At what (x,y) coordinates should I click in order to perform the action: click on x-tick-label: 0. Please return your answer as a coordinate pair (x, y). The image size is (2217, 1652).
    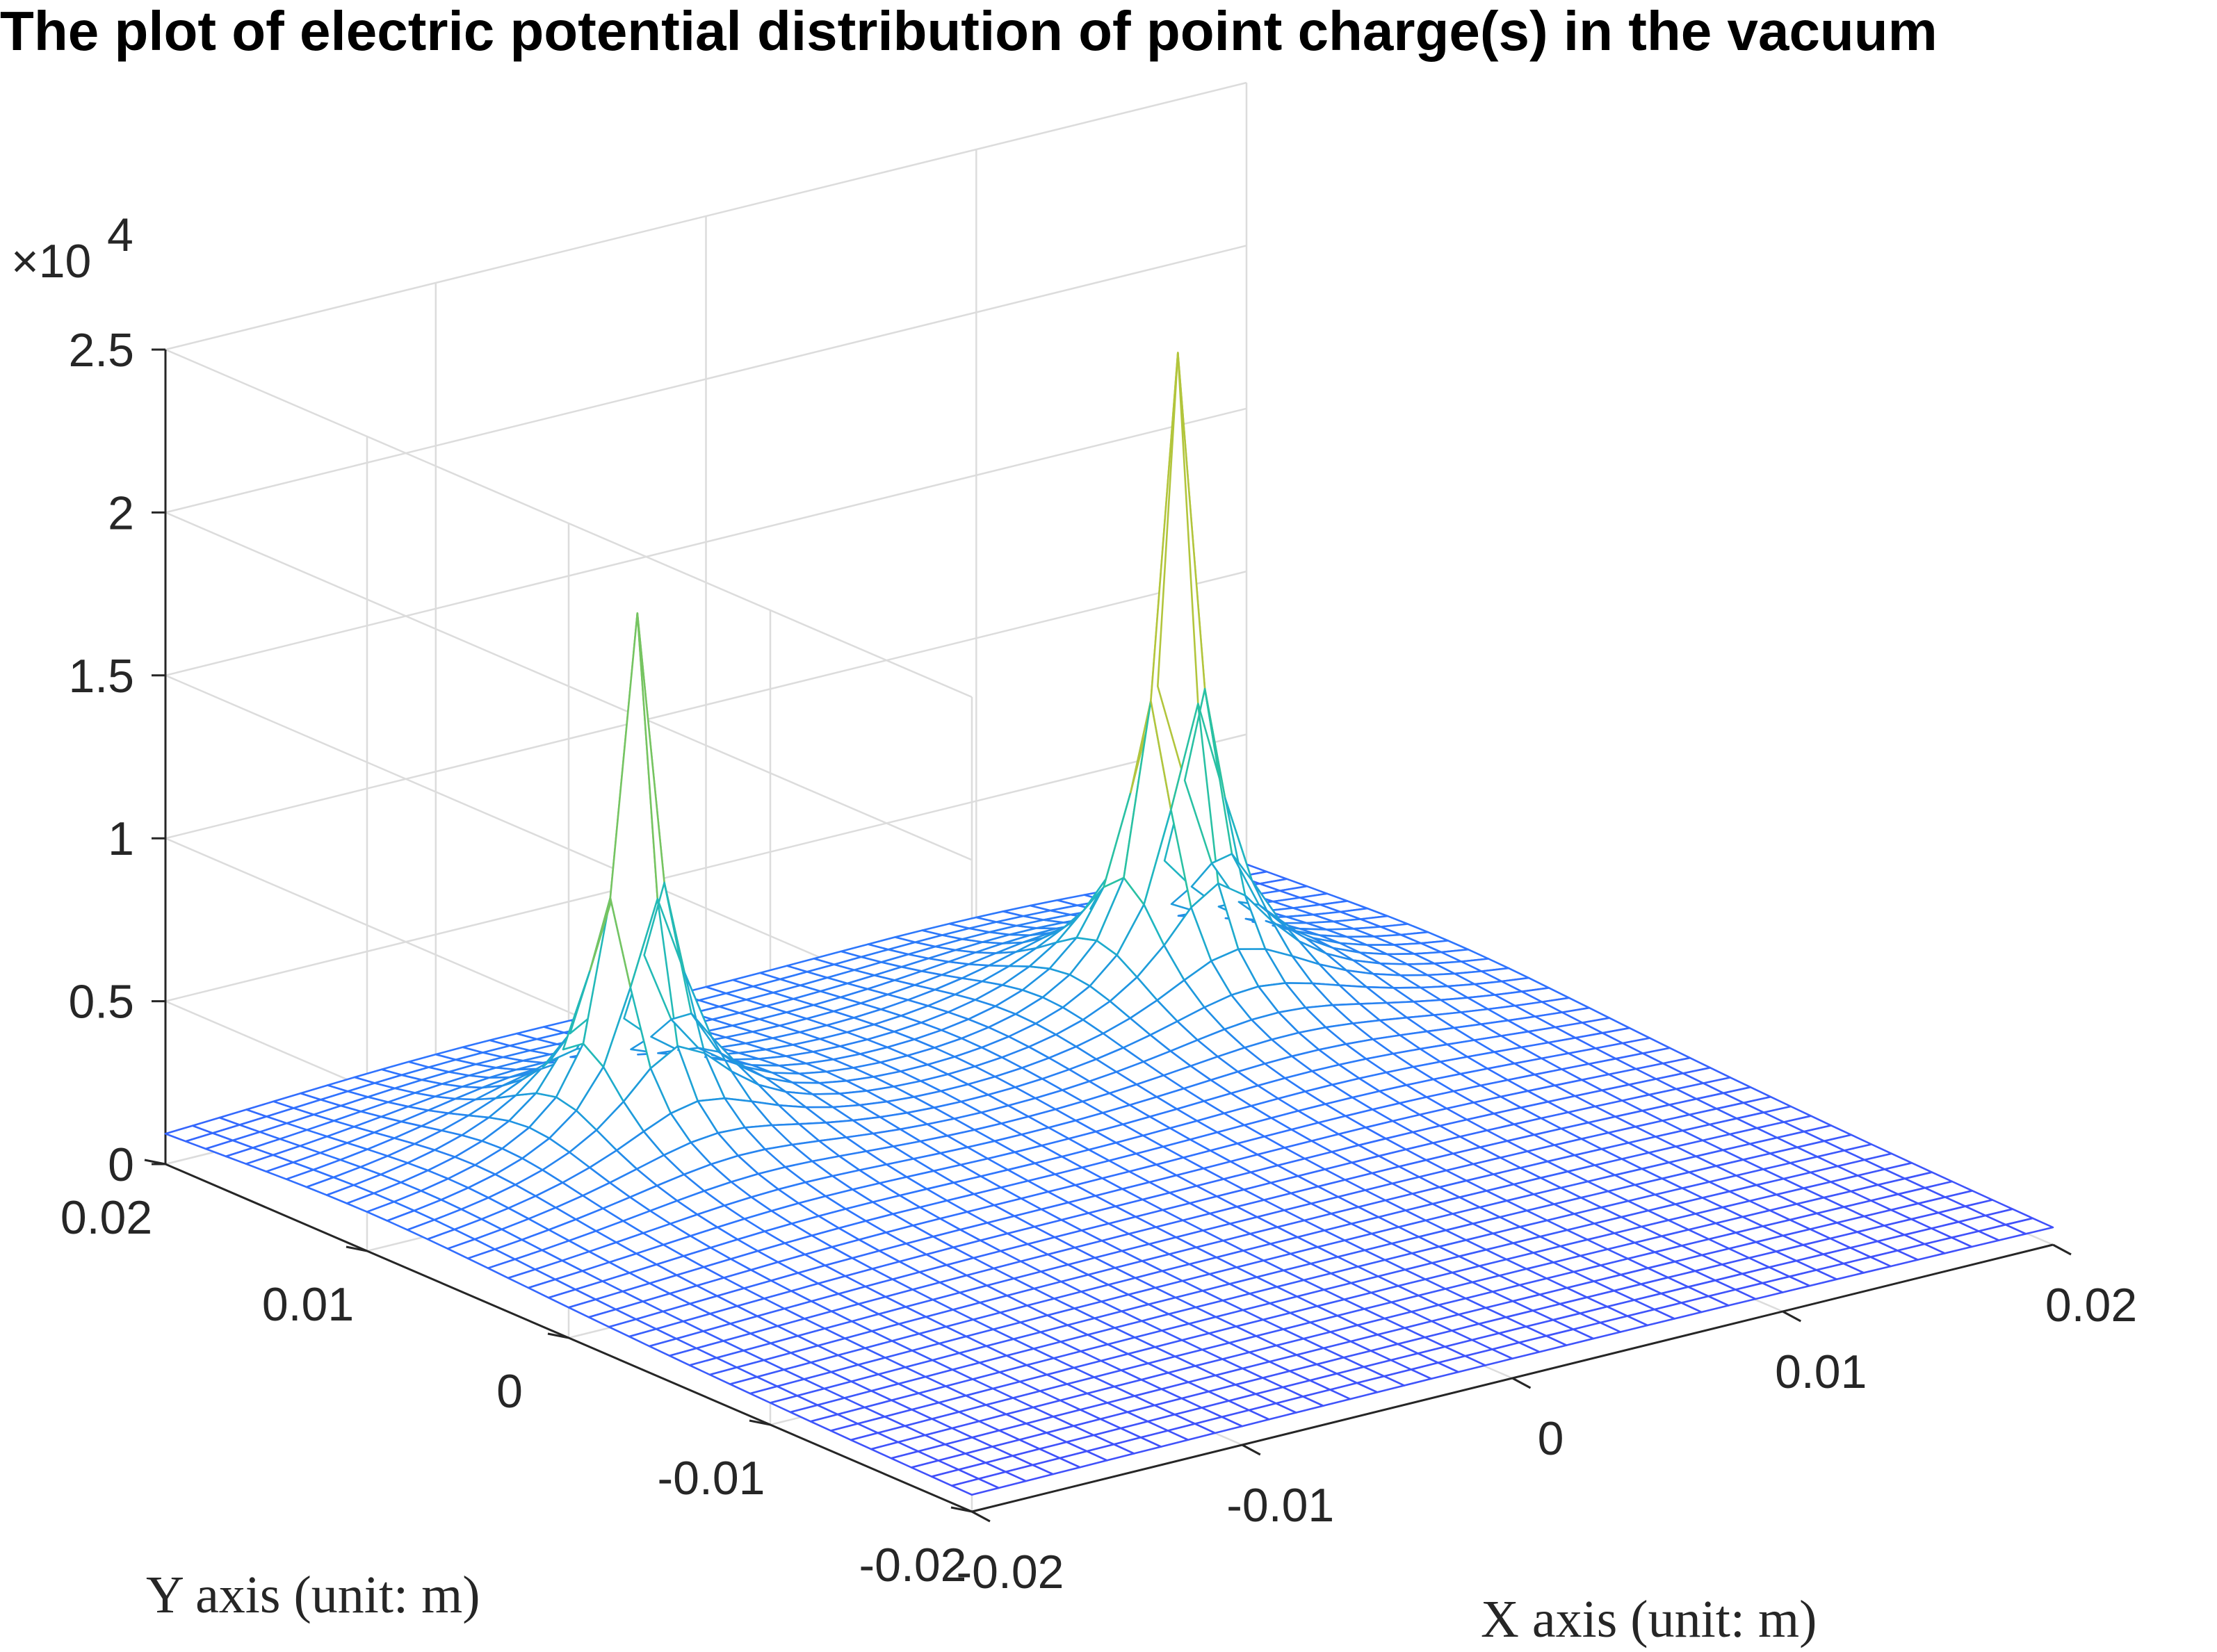
    Looking at the image, I should click on (1551, 1438).